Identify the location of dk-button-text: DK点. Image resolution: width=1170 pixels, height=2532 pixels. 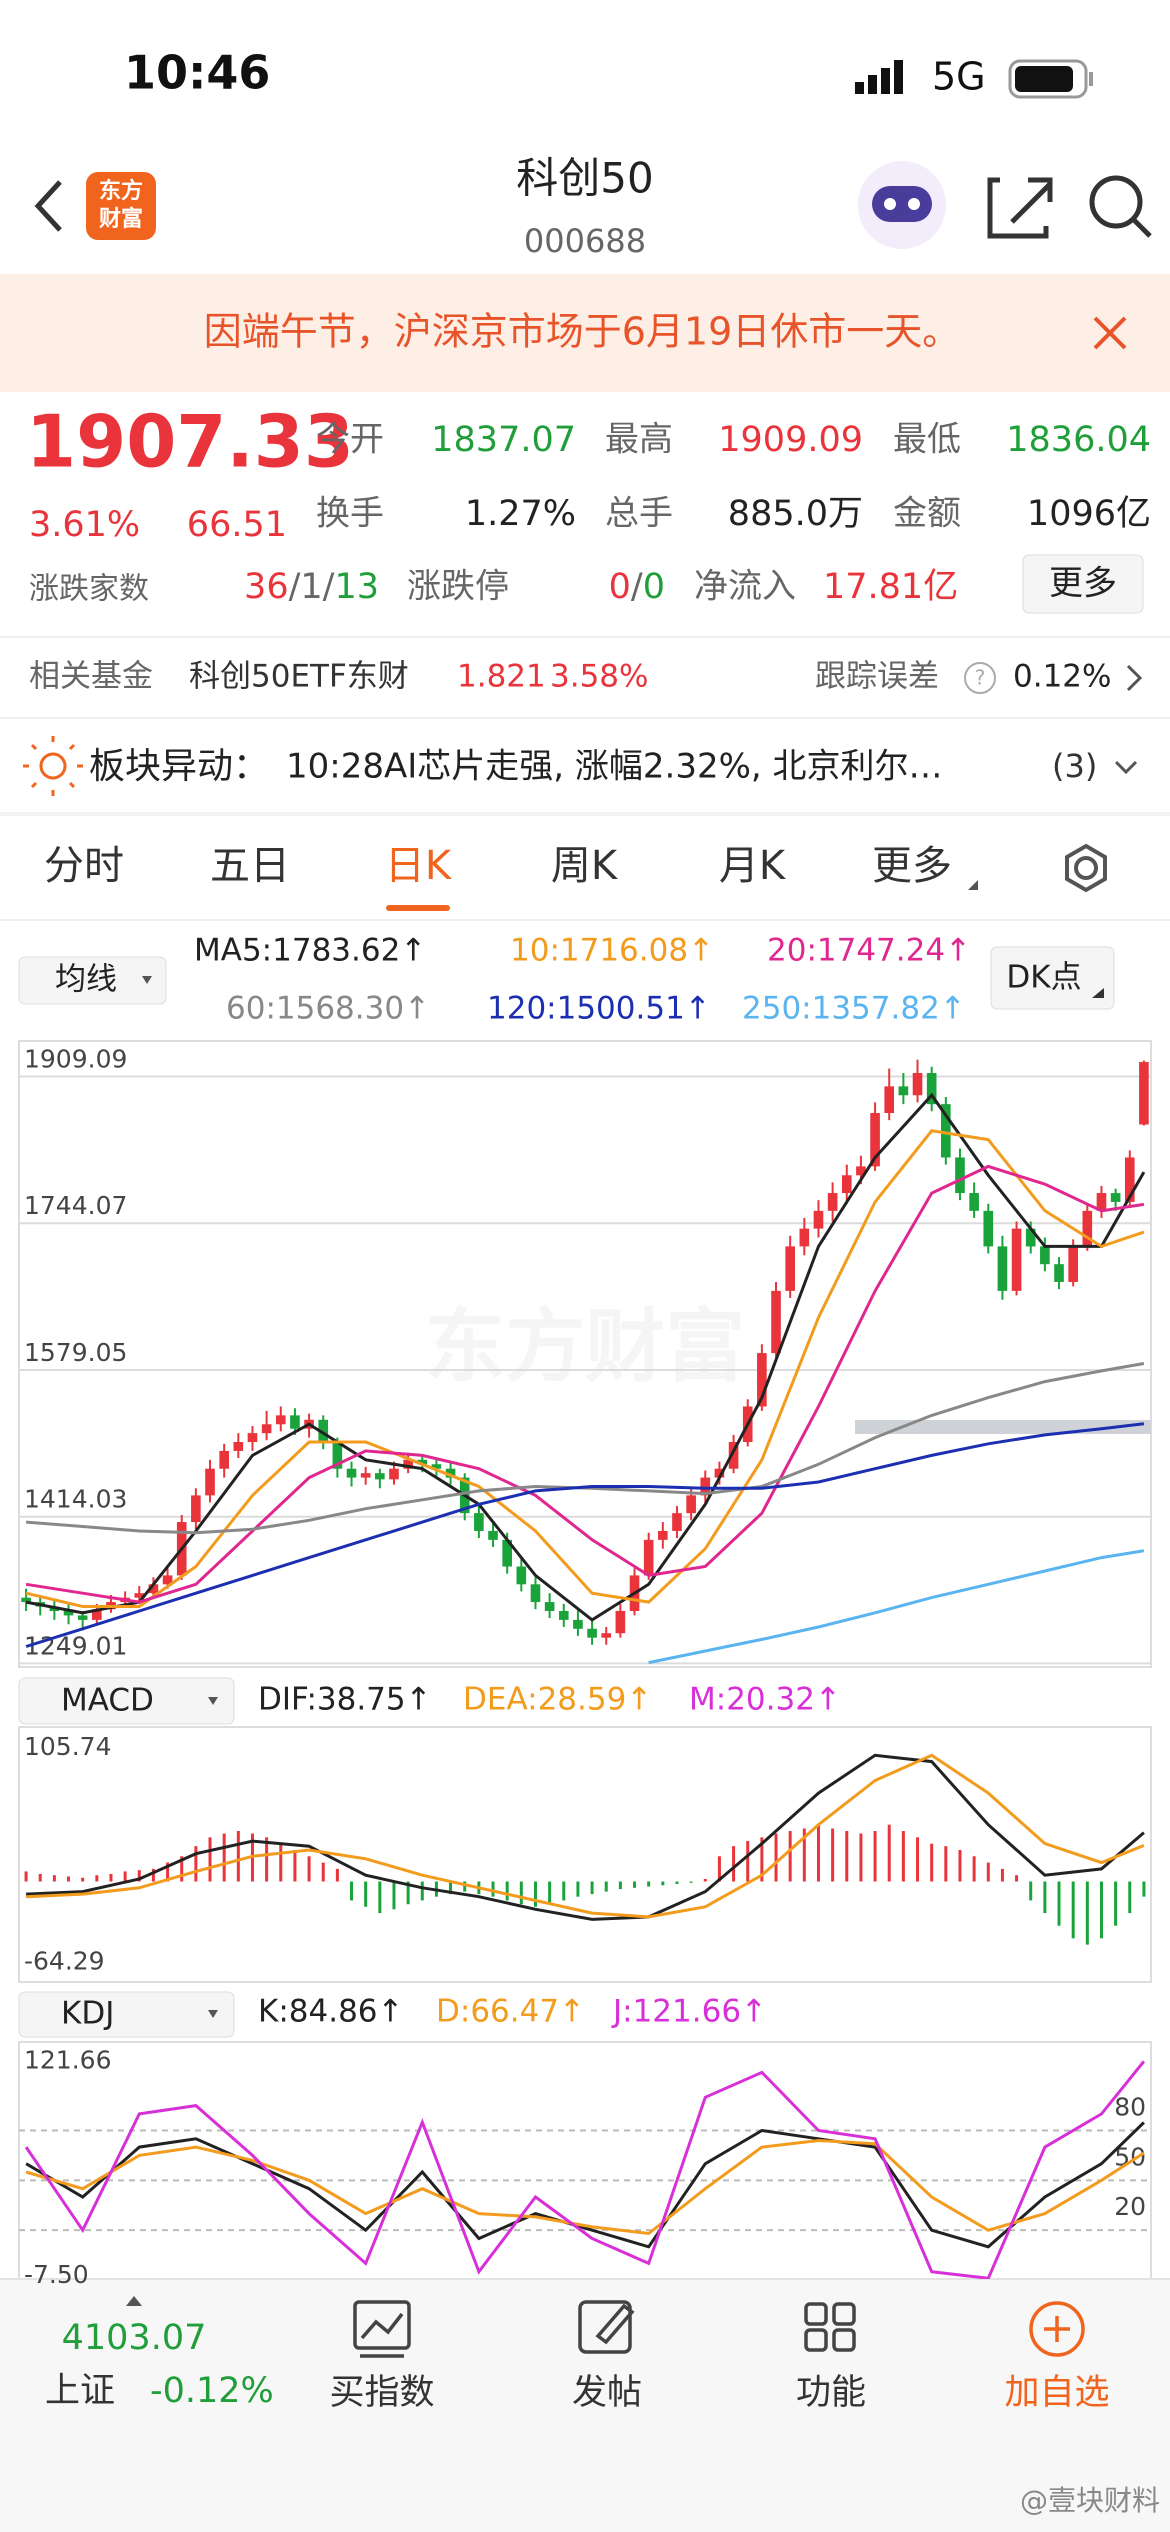
(1043, 978).